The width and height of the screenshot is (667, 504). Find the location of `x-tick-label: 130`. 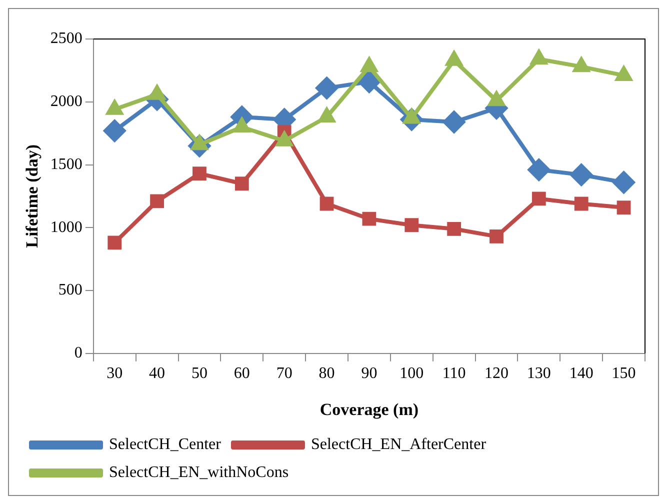

x-tick-label: 130 is located at coordinates (538, 373).